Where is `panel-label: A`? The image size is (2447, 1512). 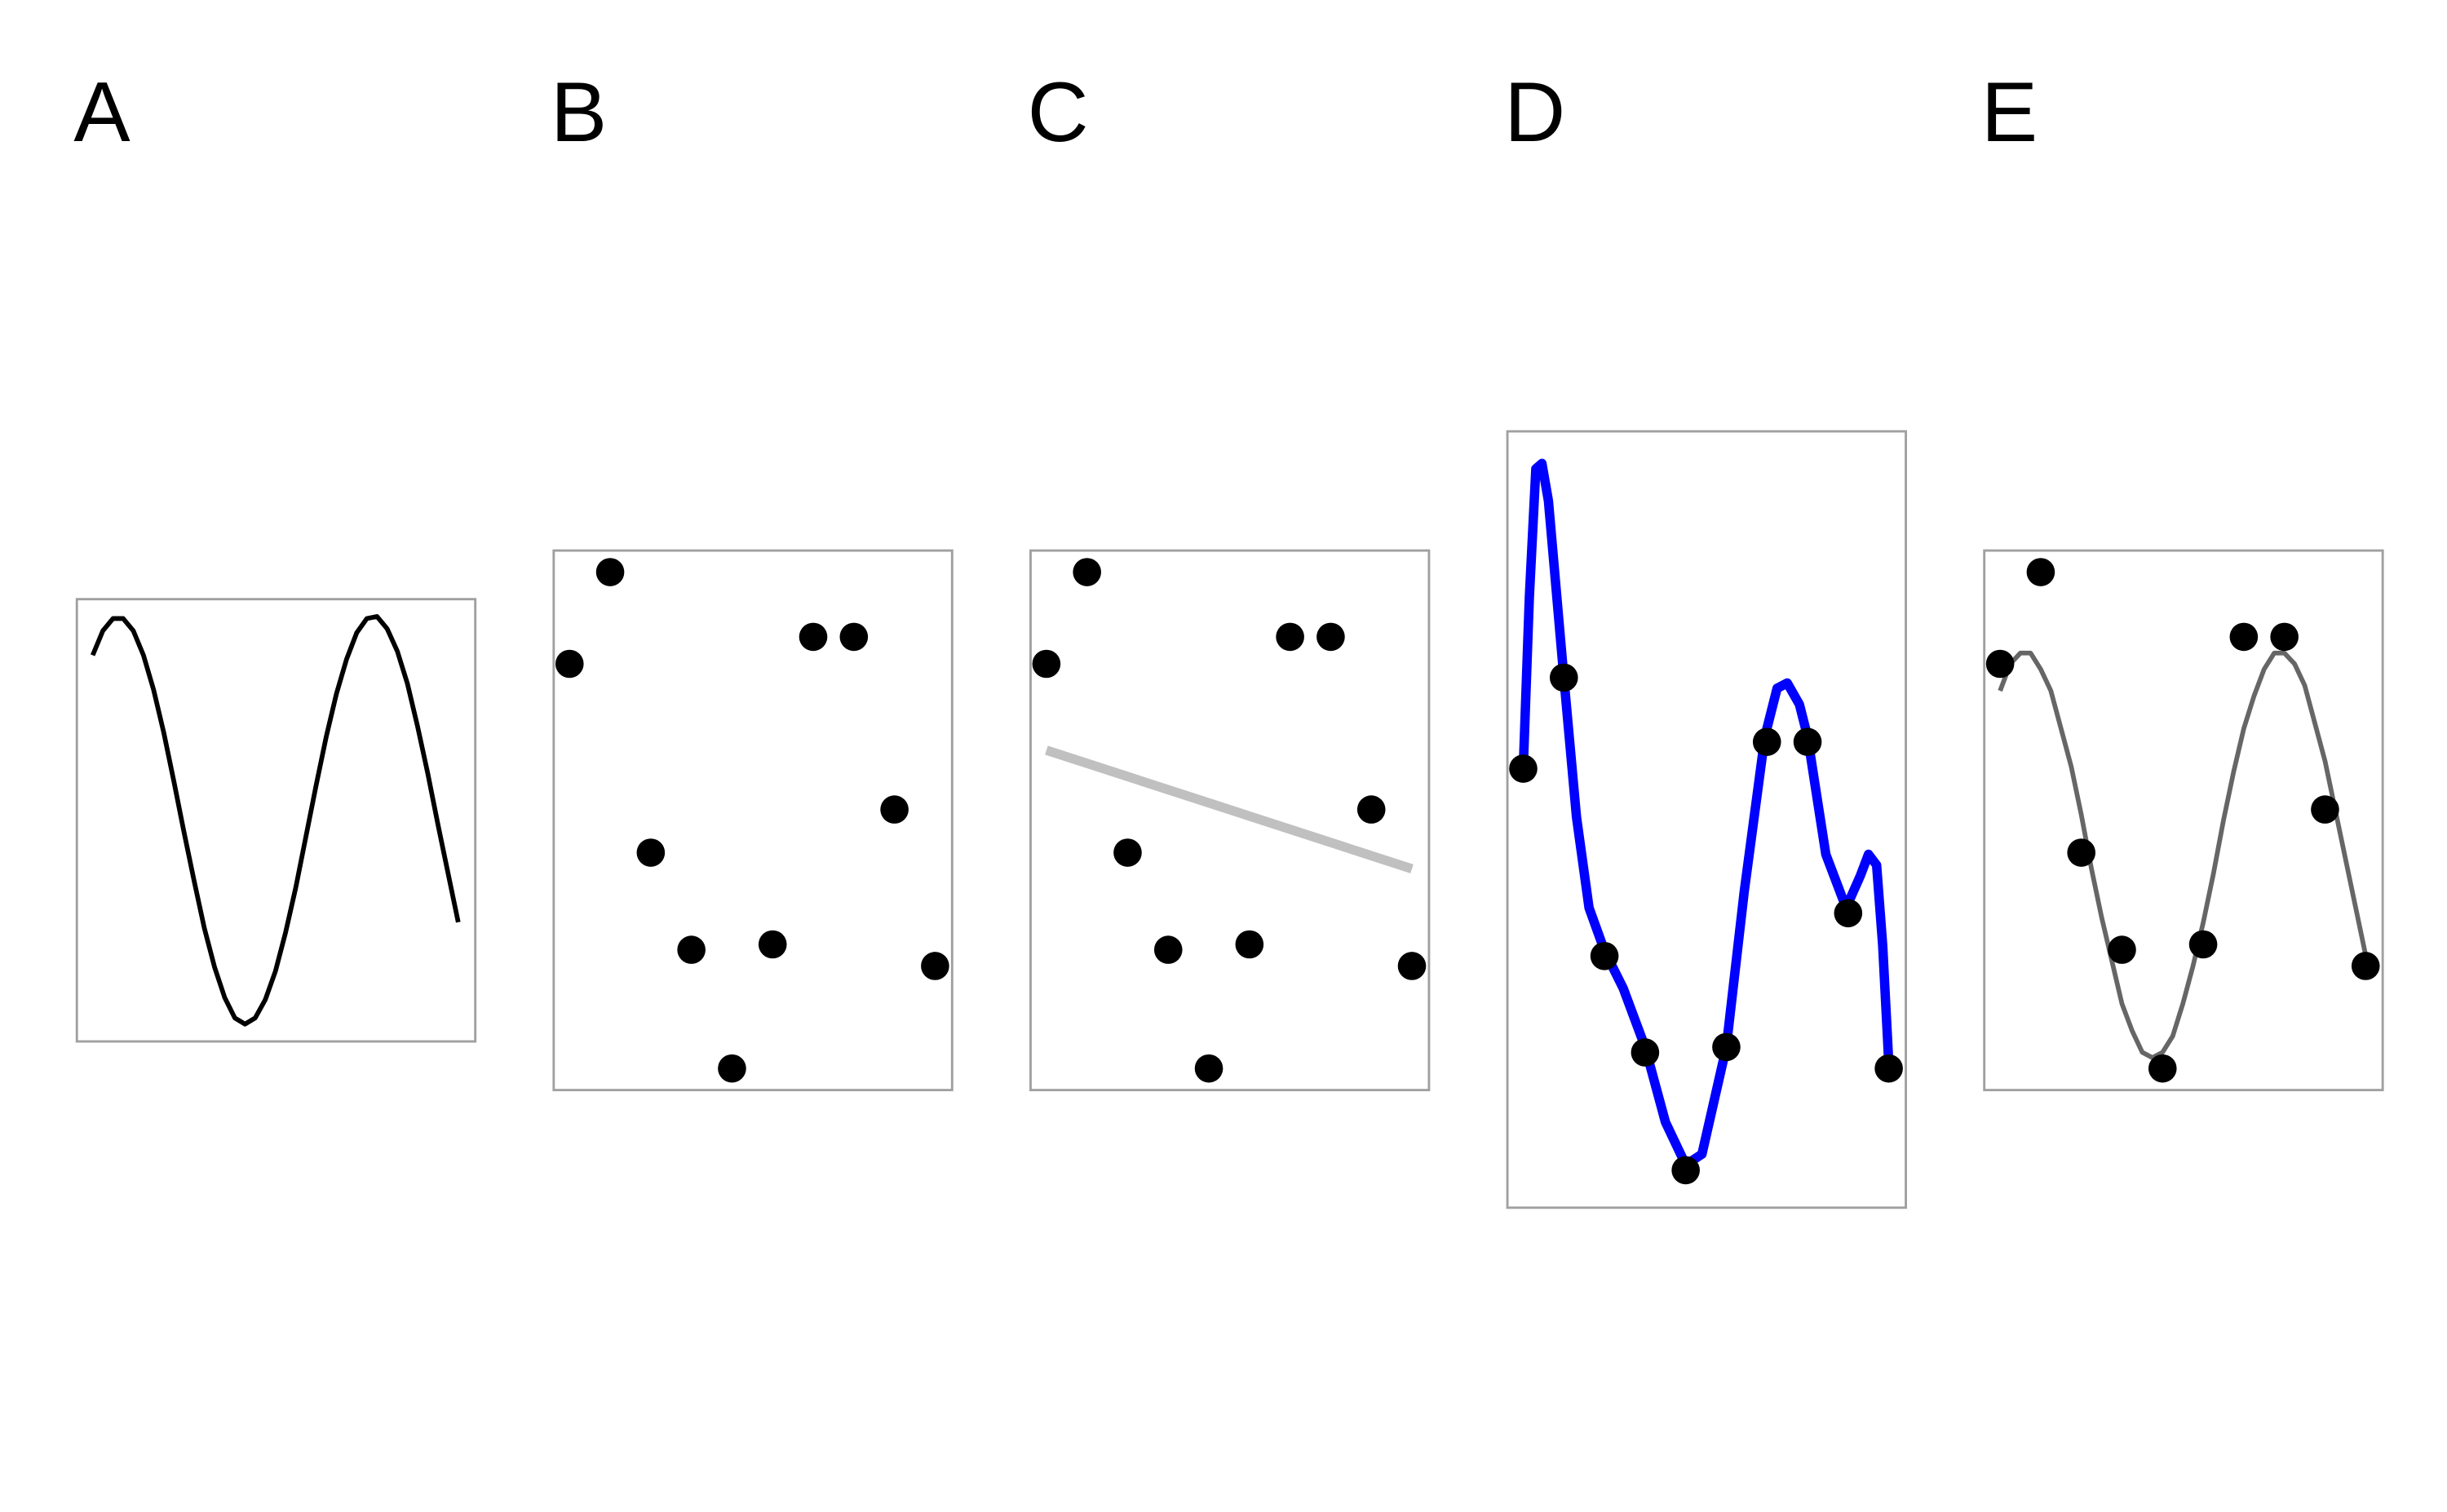 panel-label: A is located at coordinates (102, 112).